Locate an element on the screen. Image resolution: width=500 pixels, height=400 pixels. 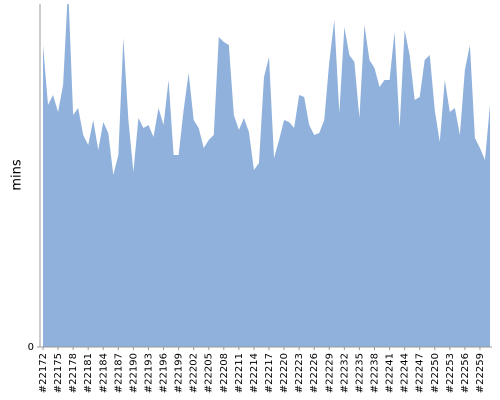
x-tick-label: #22226 is located at coordinates (314, 373).